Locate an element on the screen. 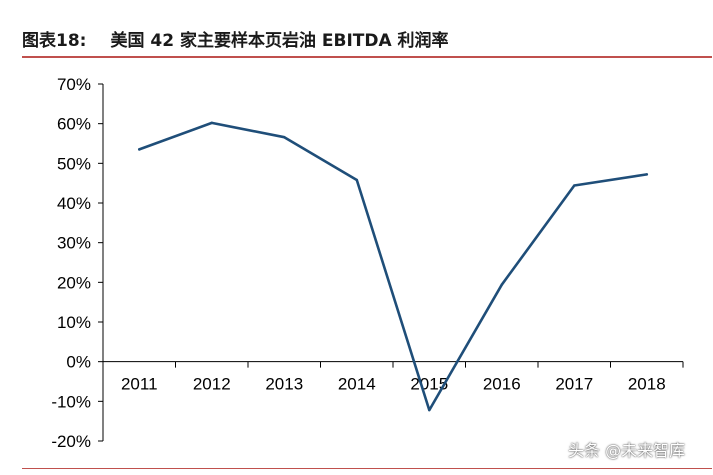  x-tick-label: 2014 is located at coordinates (357, 384).